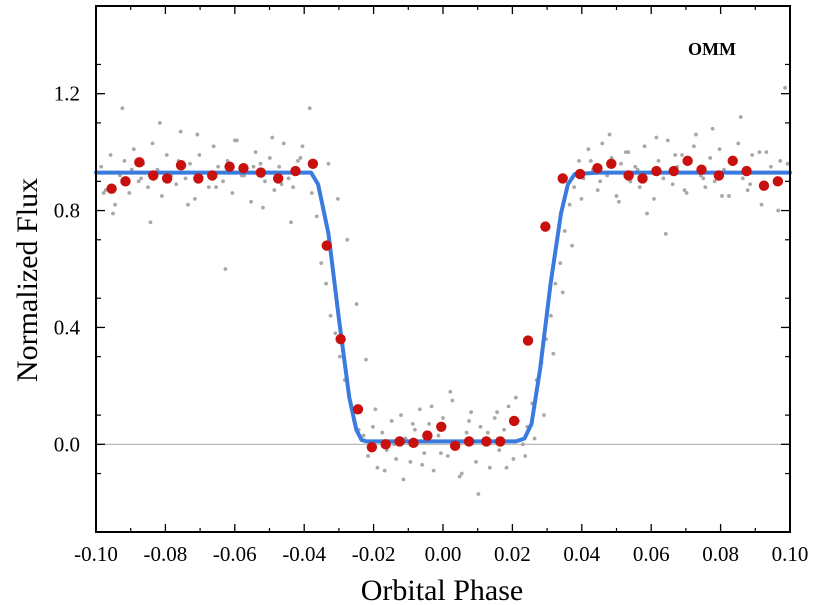 This screenshot has width=814, height=605. What do you see at coordinates (443, 554) in the screenshot?
I see `x-tick-label: 0.00` at bounding box center [443, 554].